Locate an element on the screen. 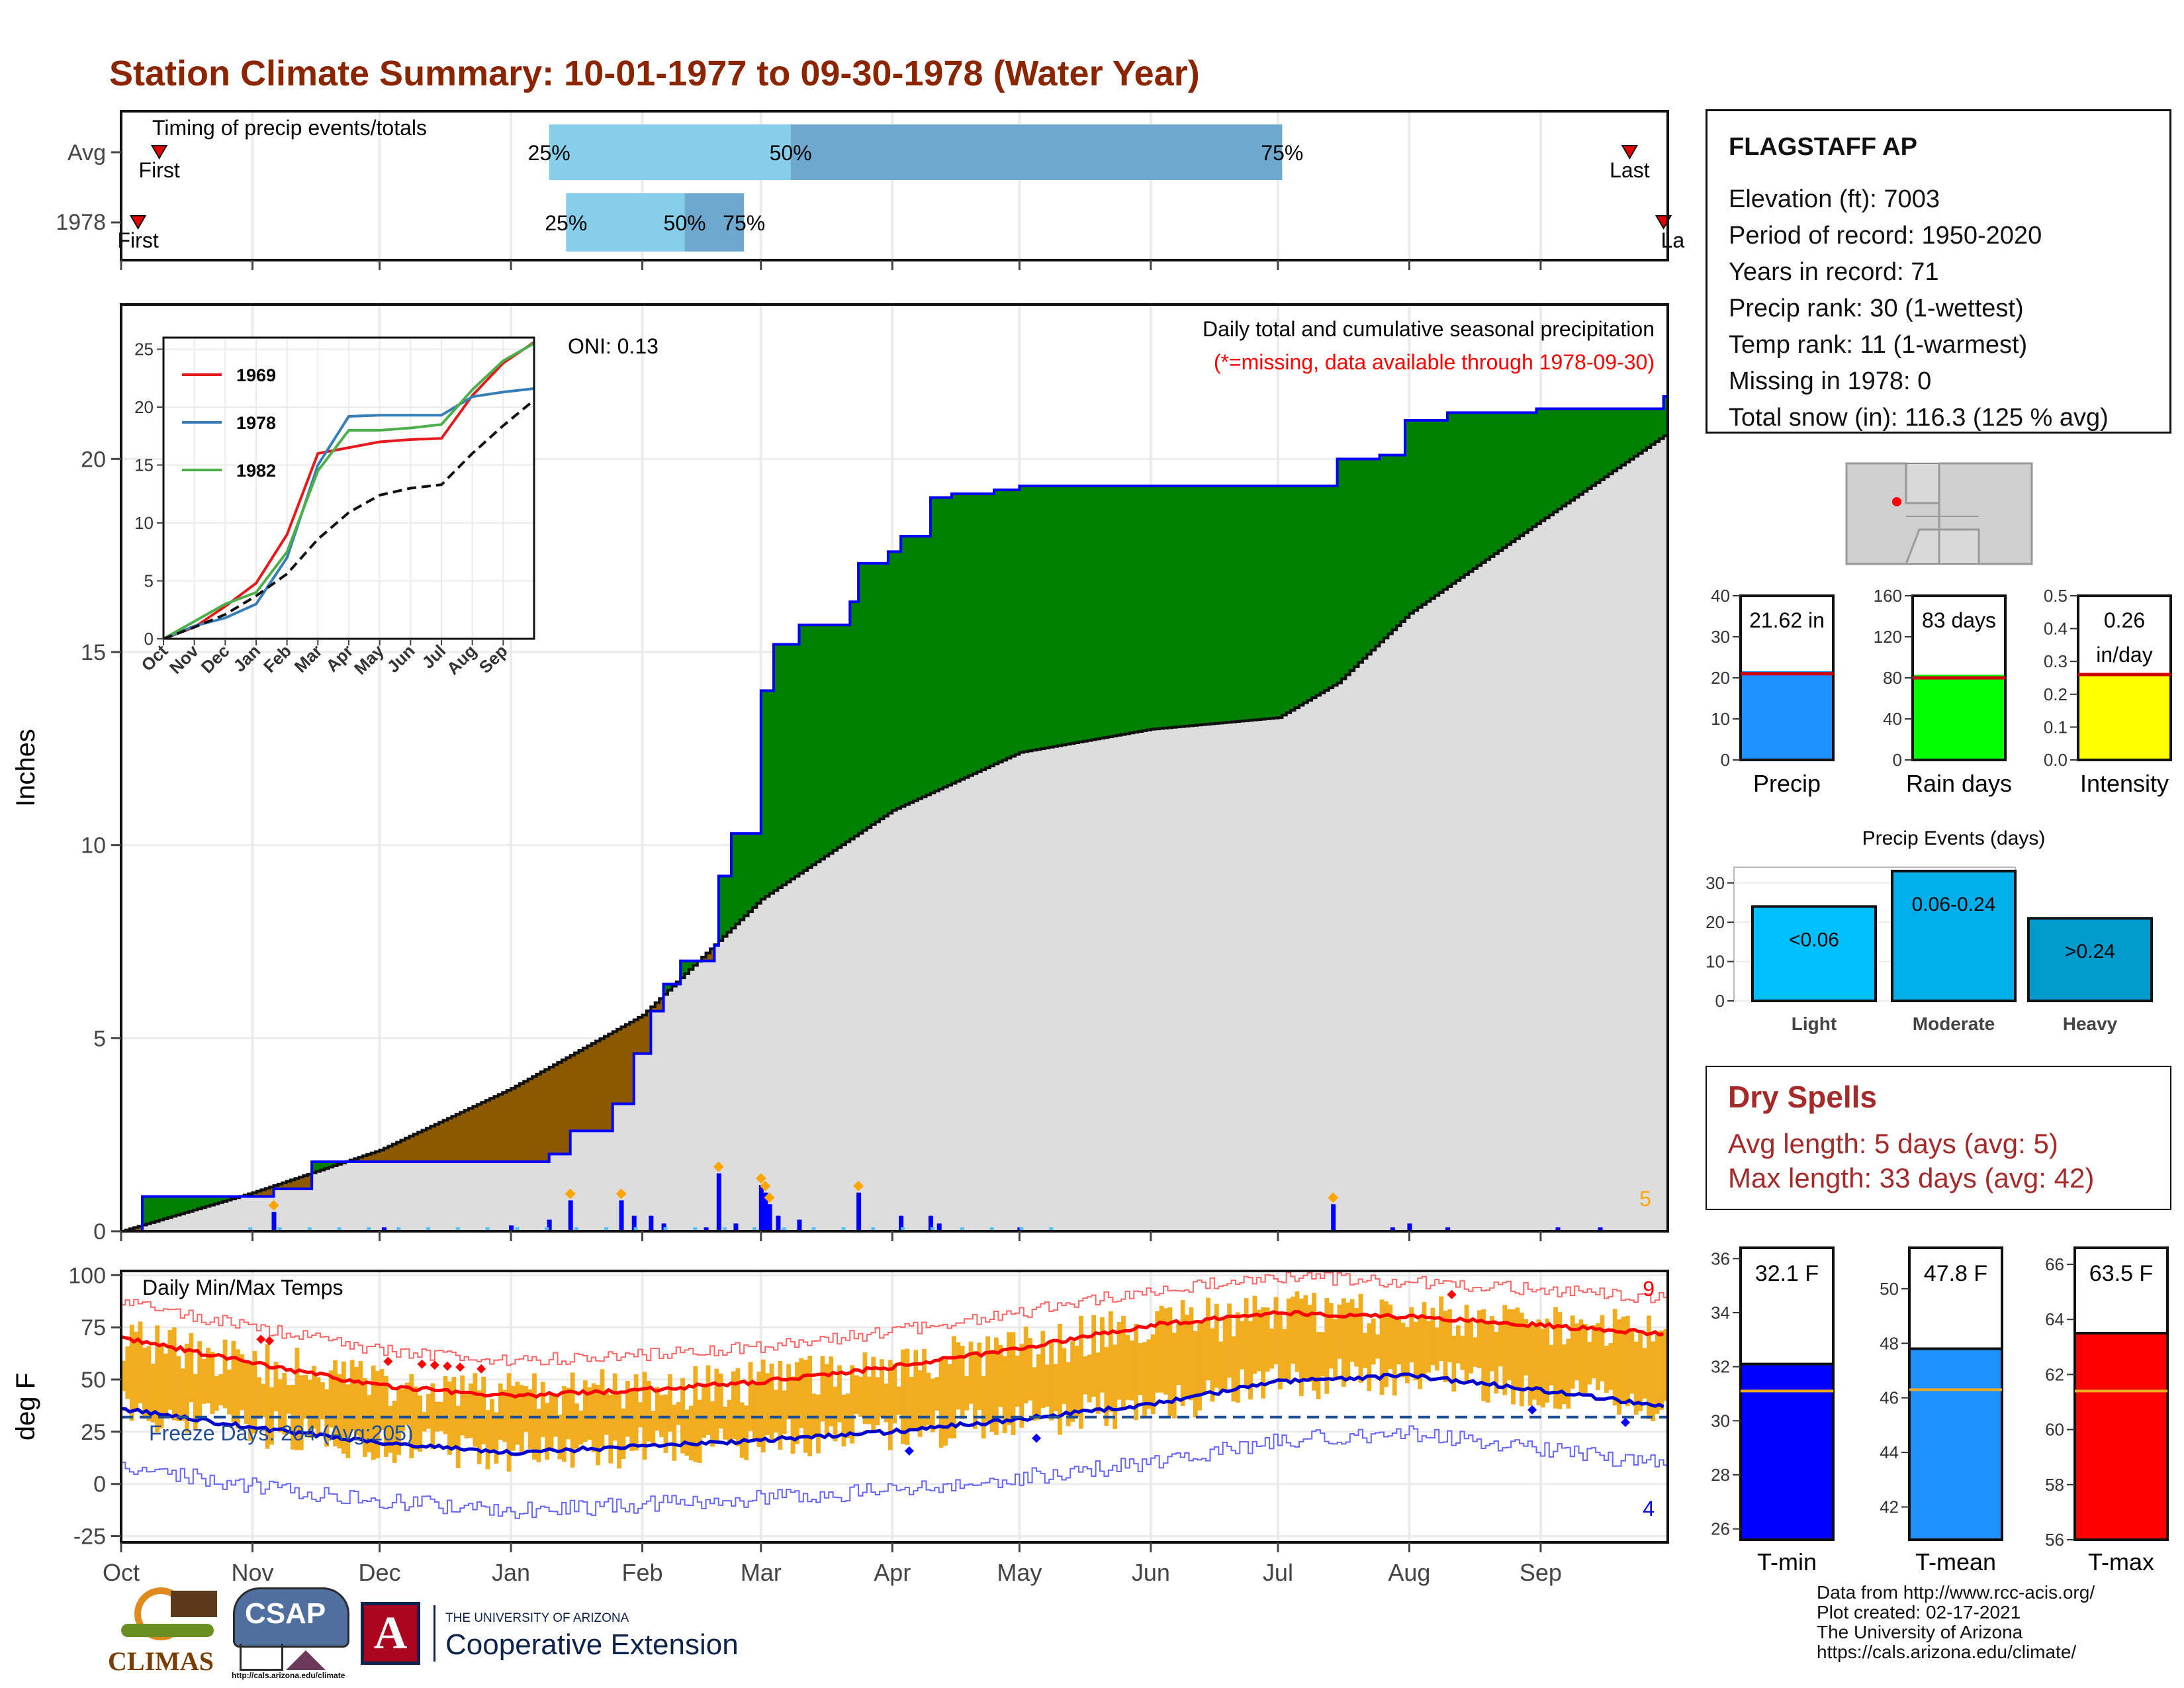  tick-label: 75 is located at coordinates (93, 1327).